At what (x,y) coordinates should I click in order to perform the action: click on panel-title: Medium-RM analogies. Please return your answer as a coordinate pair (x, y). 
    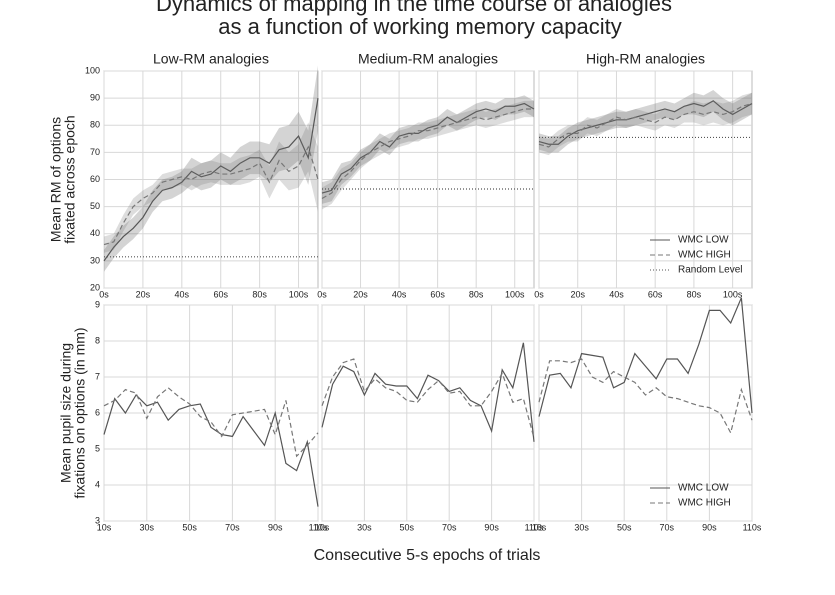
    Looking at the image, I should click on (428, 59).